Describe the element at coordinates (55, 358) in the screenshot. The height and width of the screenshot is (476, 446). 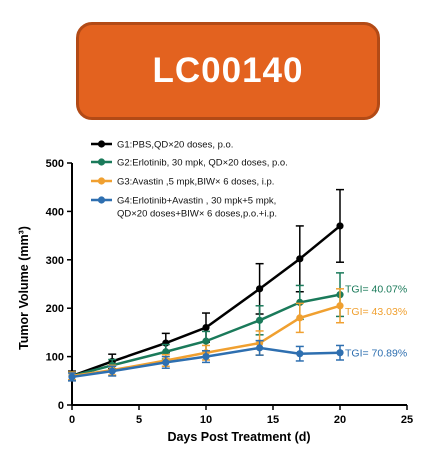
I see `y-tick-label: 100` at that location.